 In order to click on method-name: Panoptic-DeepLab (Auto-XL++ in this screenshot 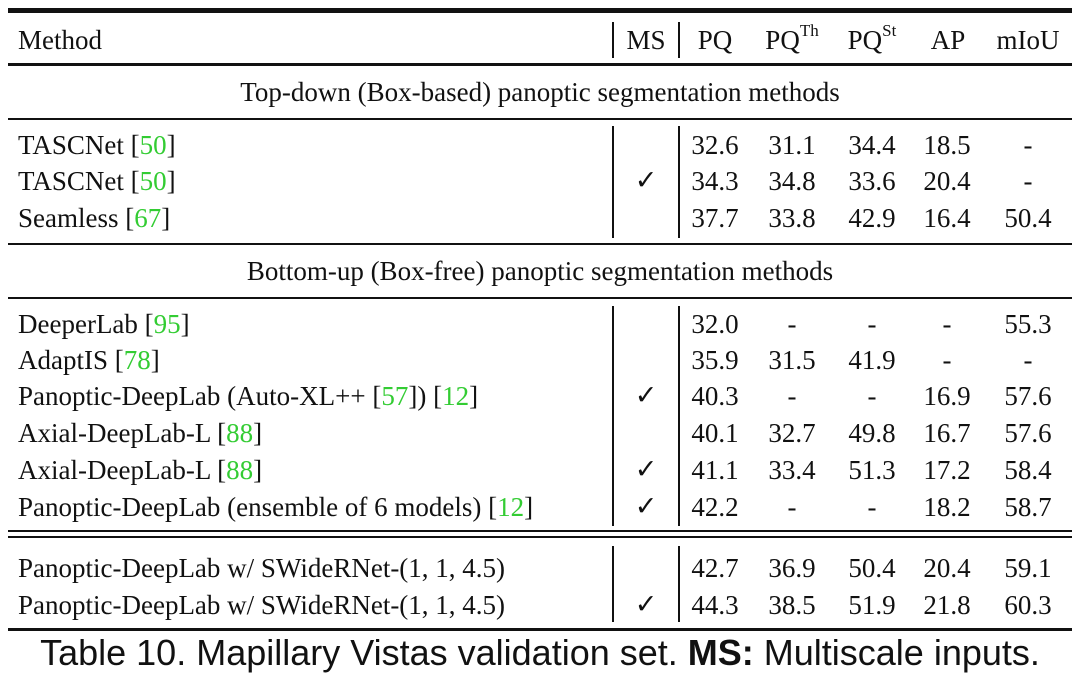, I will do `click(195, 396)`.